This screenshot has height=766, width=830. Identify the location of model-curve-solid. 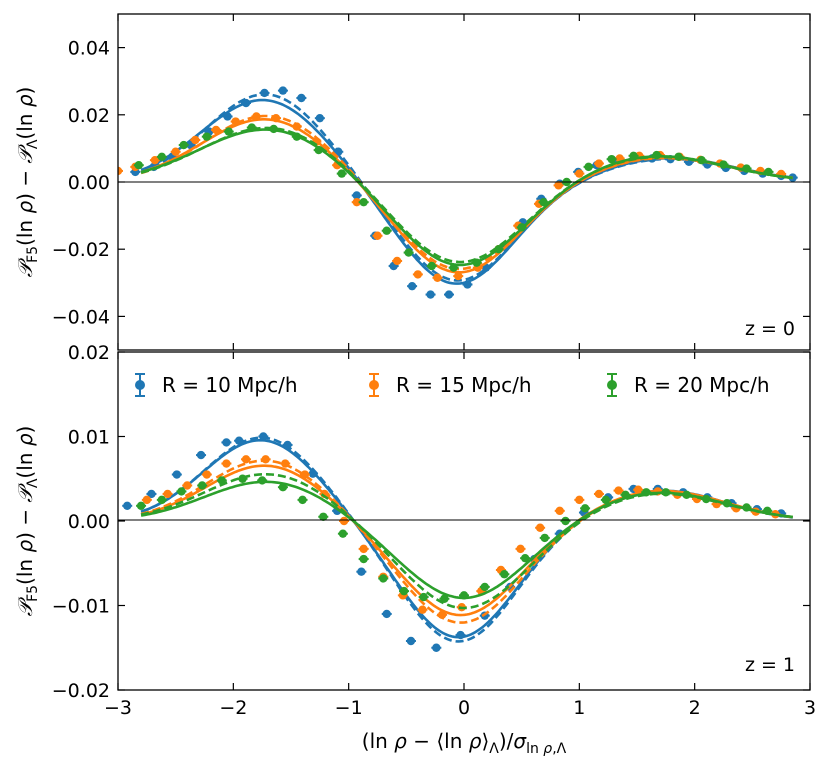
(466, 197).